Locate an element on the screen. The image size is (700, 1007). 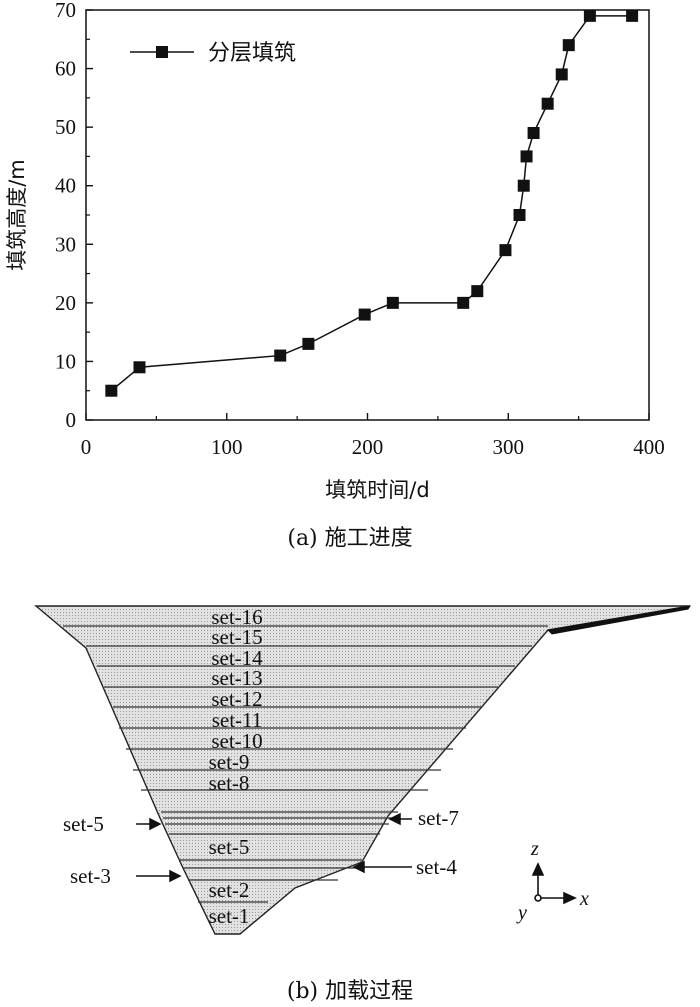
z-arrowhead is located at coordinates (538, 869).